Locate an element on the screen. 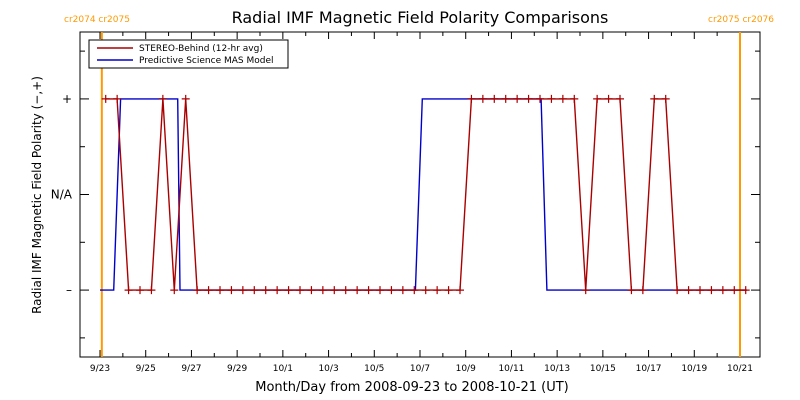 The width and height of the screenshot is (800, 400). legend-box is located at coordinates (188, 54).